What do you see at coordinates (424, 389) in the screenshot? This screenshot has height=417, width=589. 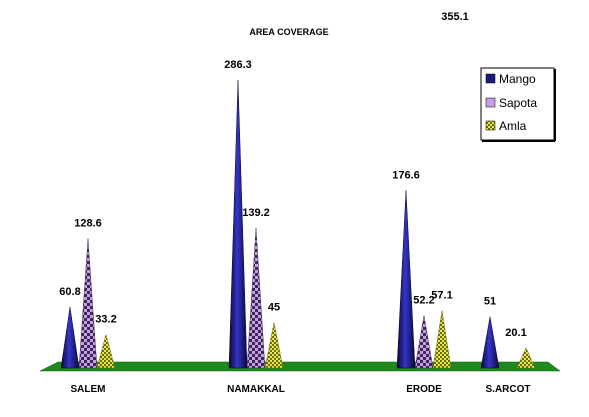 I see `category-label-erode: ERODE` at bounding box center [424, 389].